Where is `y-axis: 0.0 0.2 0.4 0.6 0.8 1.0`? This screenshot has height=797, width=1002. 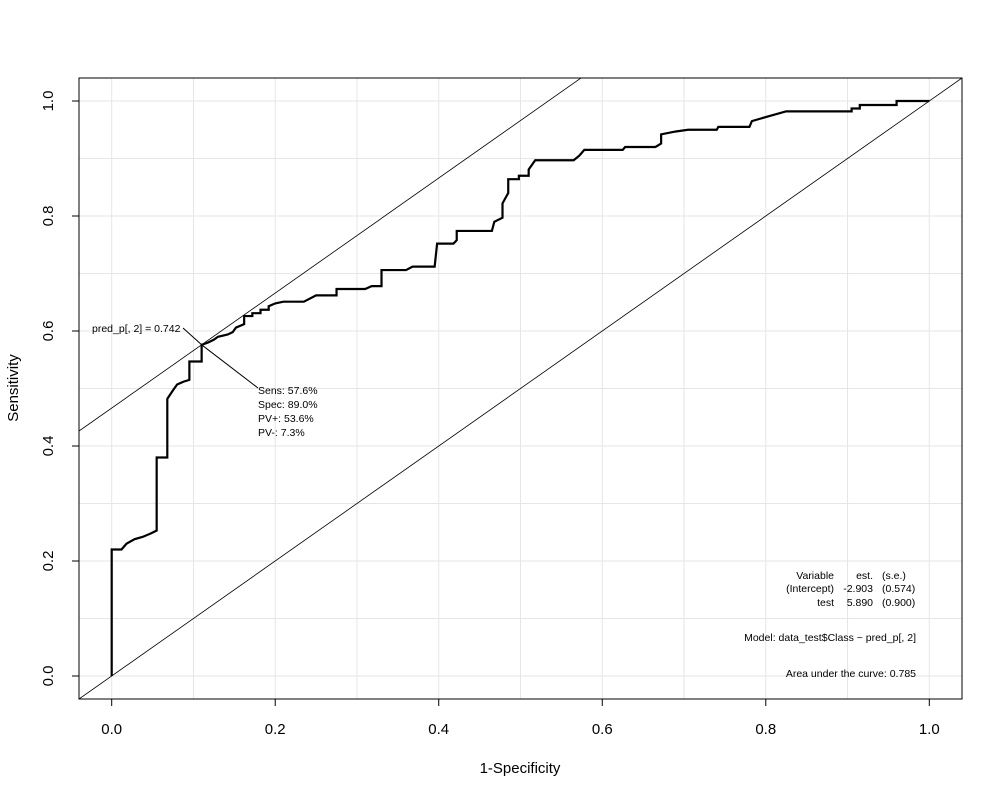 y-axis: 0.0 0.2 0.4 0.6 0.8 1.0 is located at coordinates (60, 389).